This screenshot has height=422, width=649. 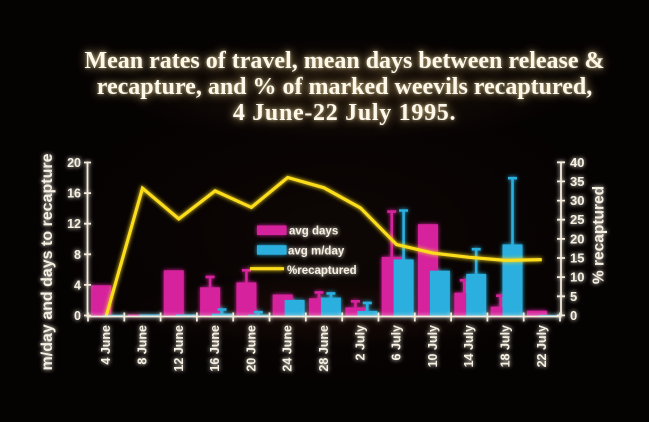 I want to click on svg-text: avg m/day, so click(x=316, y=252).